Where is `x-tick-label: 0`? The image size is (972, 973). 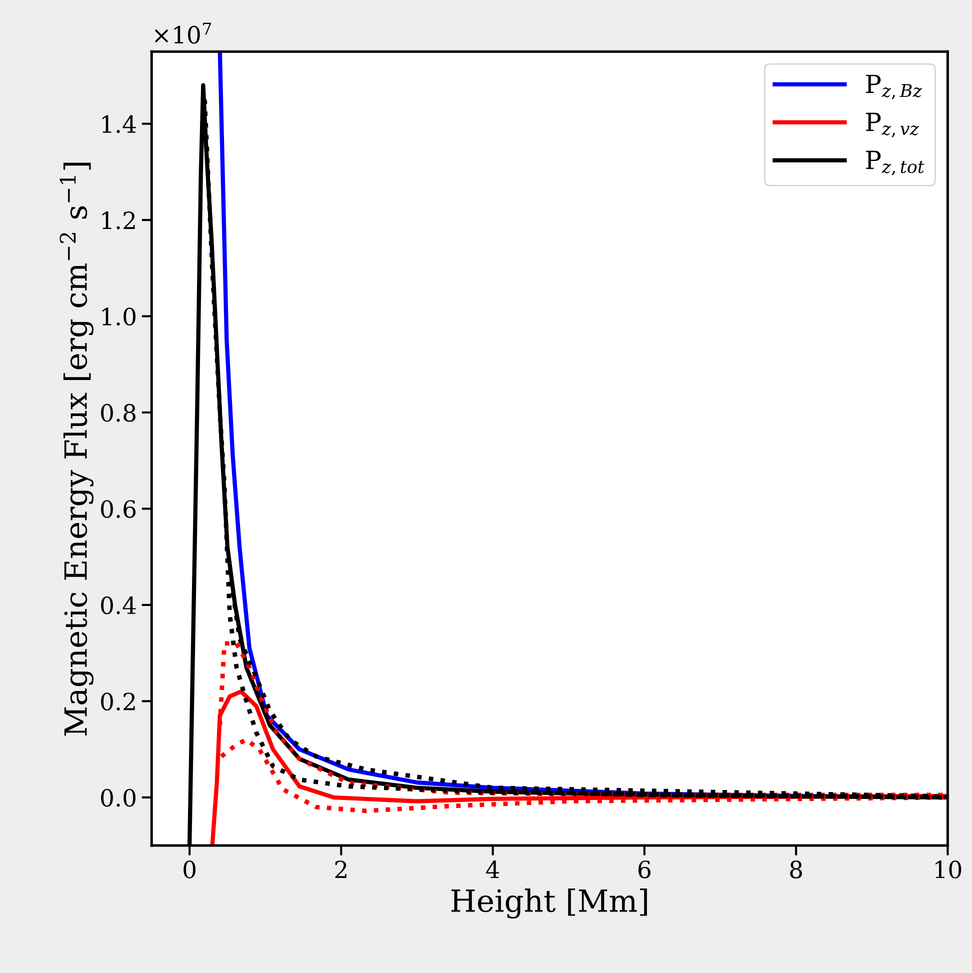
x-tick-label: 0 is located at coordinates (190, 869).